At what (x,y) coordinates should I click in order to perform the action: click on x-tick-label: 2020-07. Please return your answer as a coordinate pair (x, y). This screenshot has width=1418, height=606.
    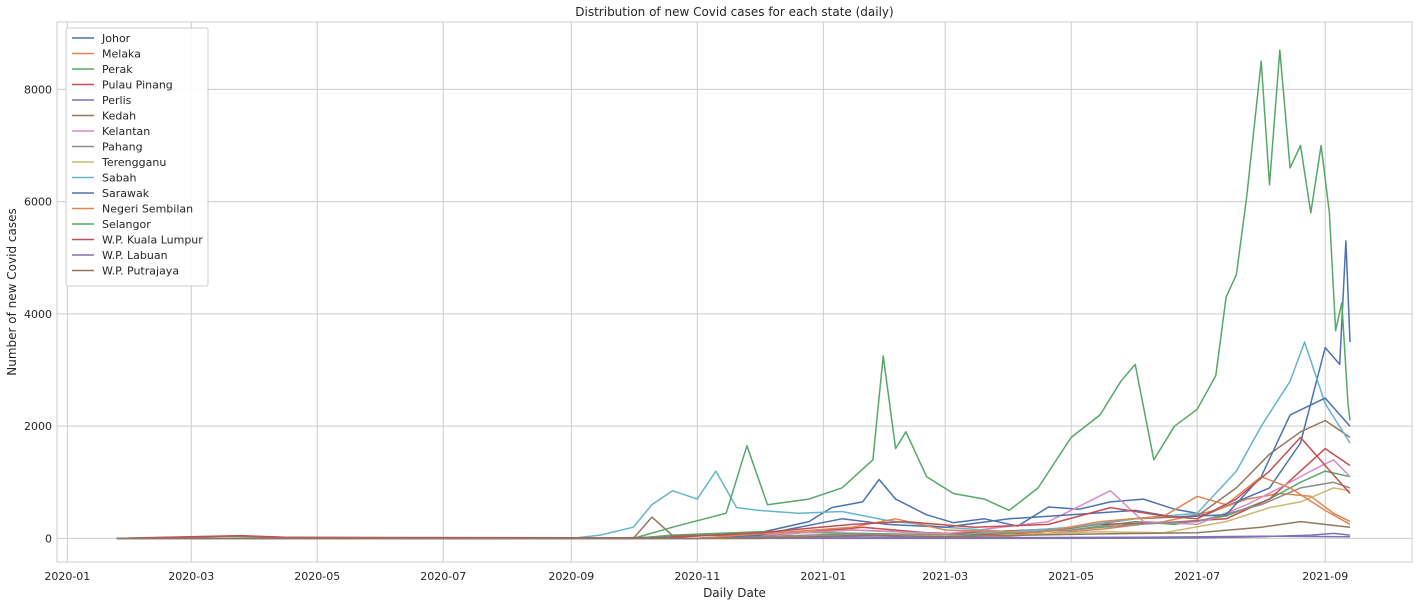
    Looking at the image, I should click on (443, 576).